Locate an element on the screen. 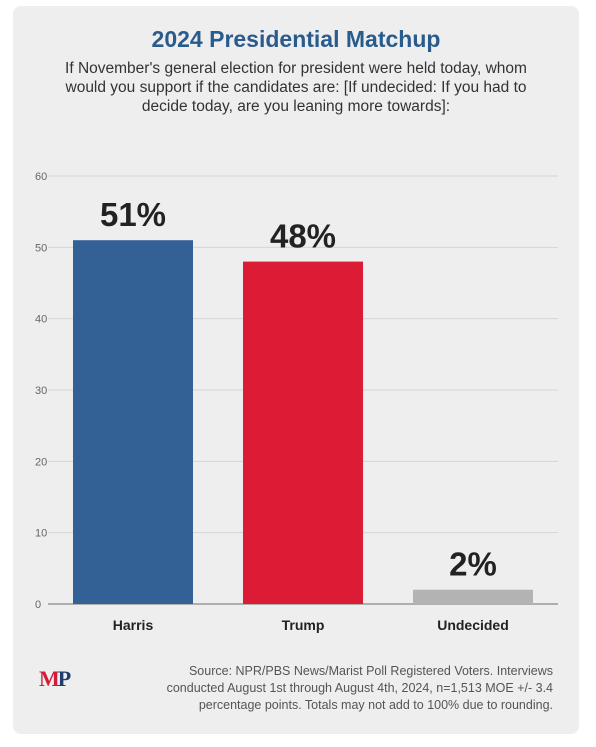  x-tick-label: Harris is located at coordinates (133, 625).